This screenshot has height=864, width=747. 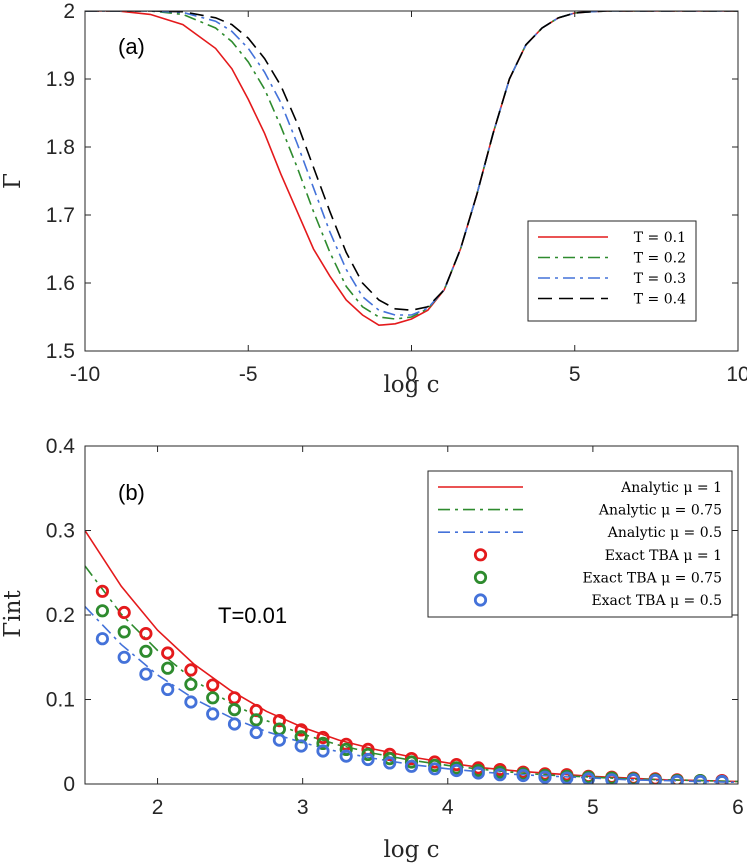 What do you see at coordinates (412, 374) in the screenshot?
I see `x-tick-label: 0` at bounding box center [412, 374].